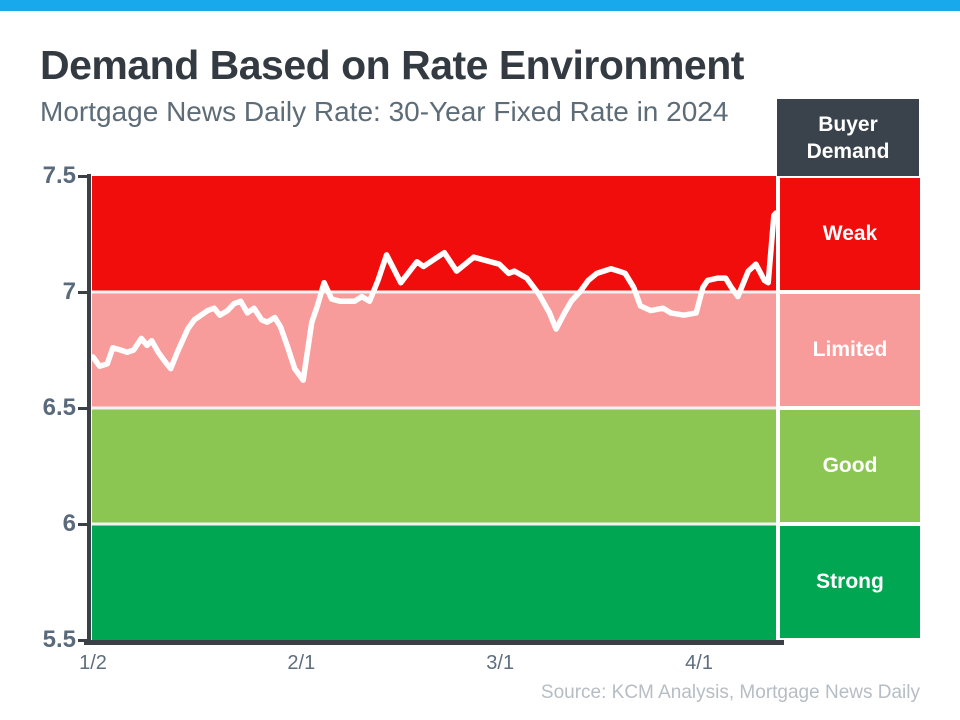 This screenshot has height=720, width=960. I want to click on y-axis-label: 5.5, so click(59, 639).